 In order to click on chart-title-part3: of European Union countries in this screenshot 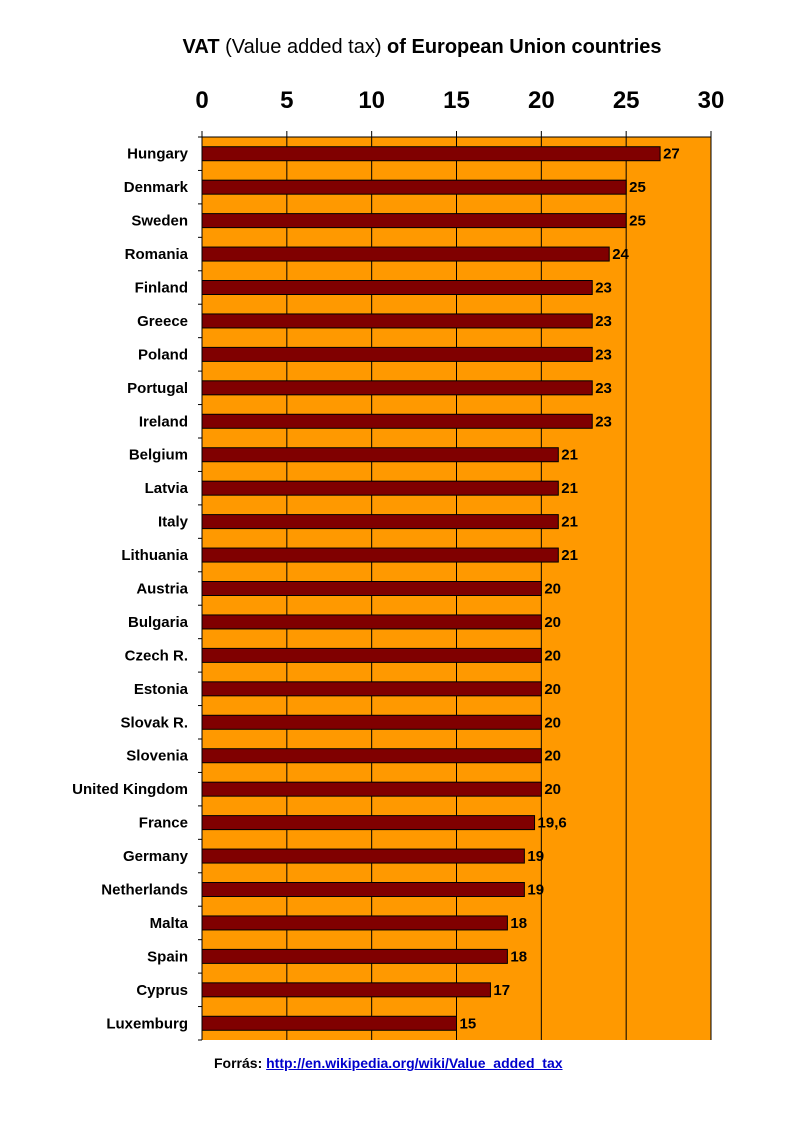, I will do `click(524, 47)`.